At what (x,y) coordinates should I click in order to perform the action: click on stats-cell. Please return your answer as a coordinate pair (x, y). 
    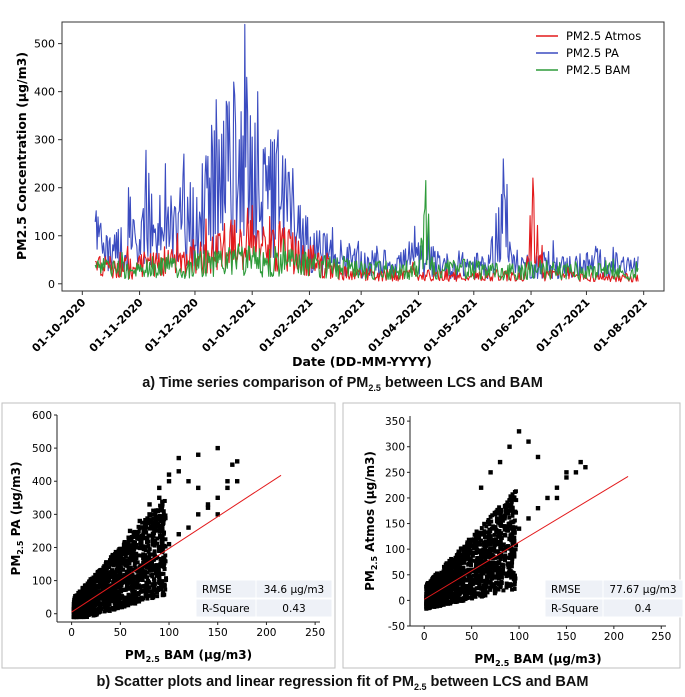
    Looking at the image, I should click on (643, 608).